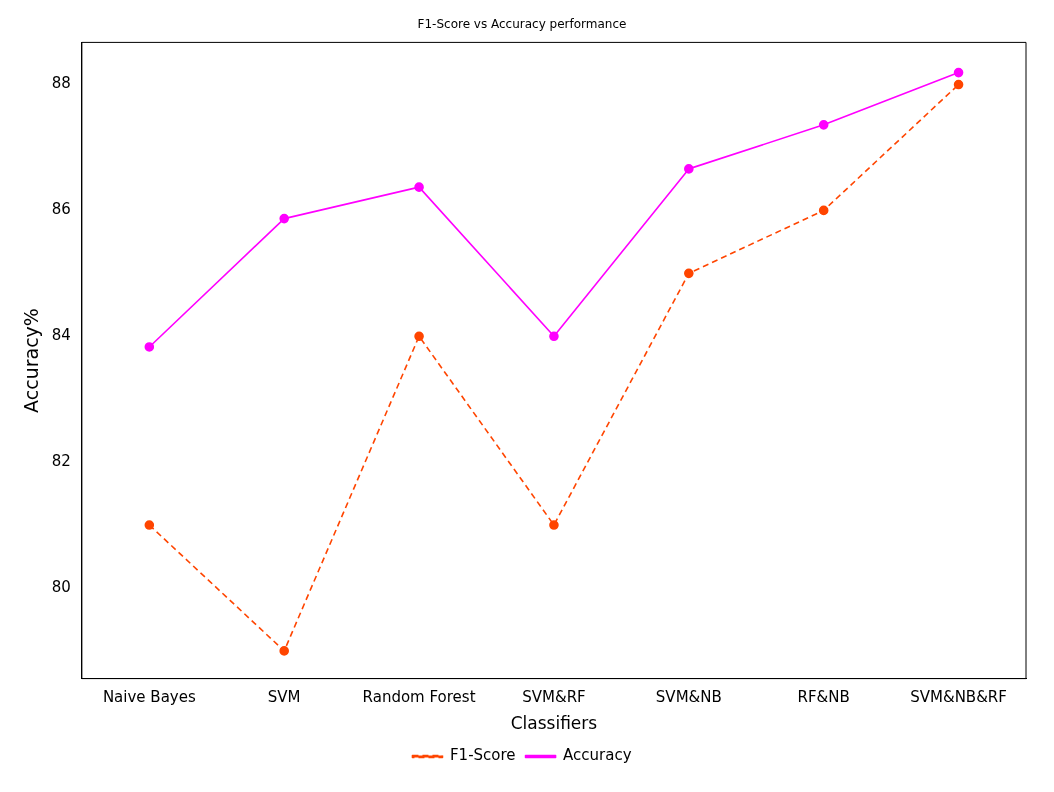 This screenshot has width=1054, height=792. What do you see at coordinates (688, 697) in the screenshot?
I see `x-tick-label: SVM&NB` at bounding box center [688, 697].